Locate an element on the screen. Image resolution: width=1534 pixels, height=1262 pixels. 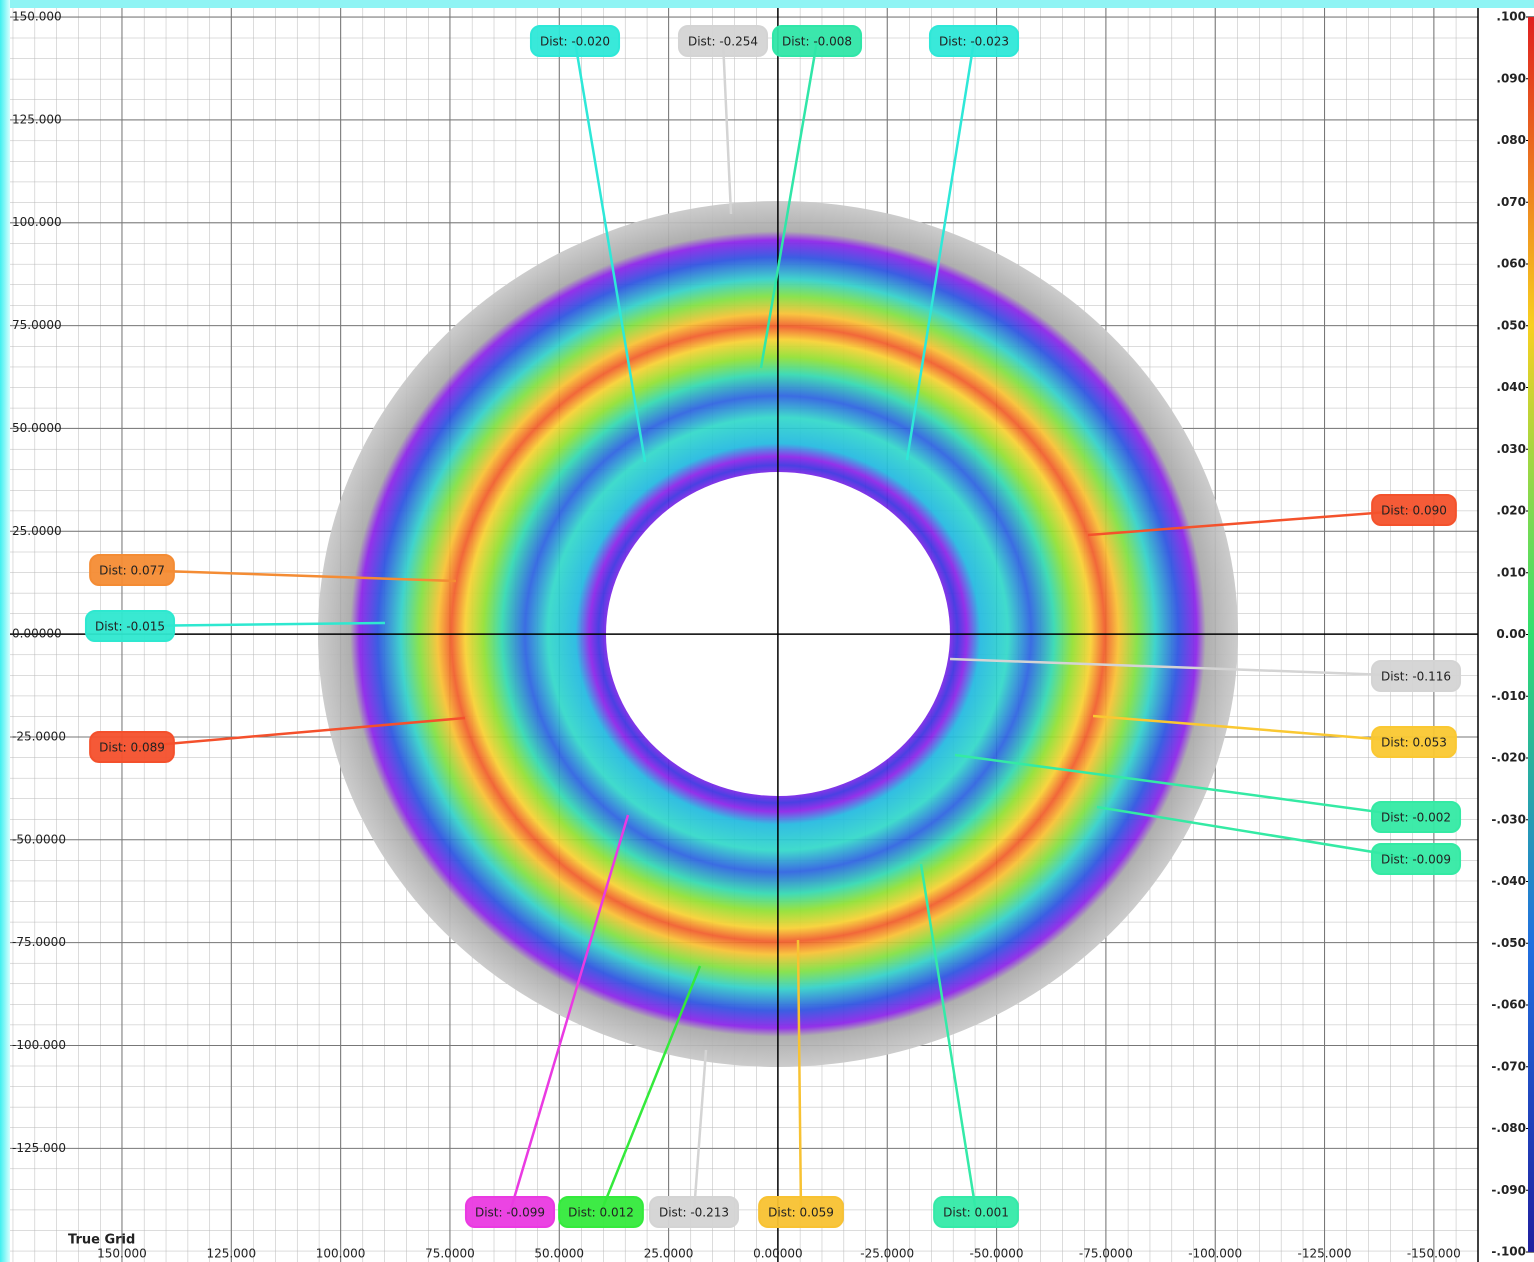
callout: Dist: 0.012 is located at coordinates (601, 1212).